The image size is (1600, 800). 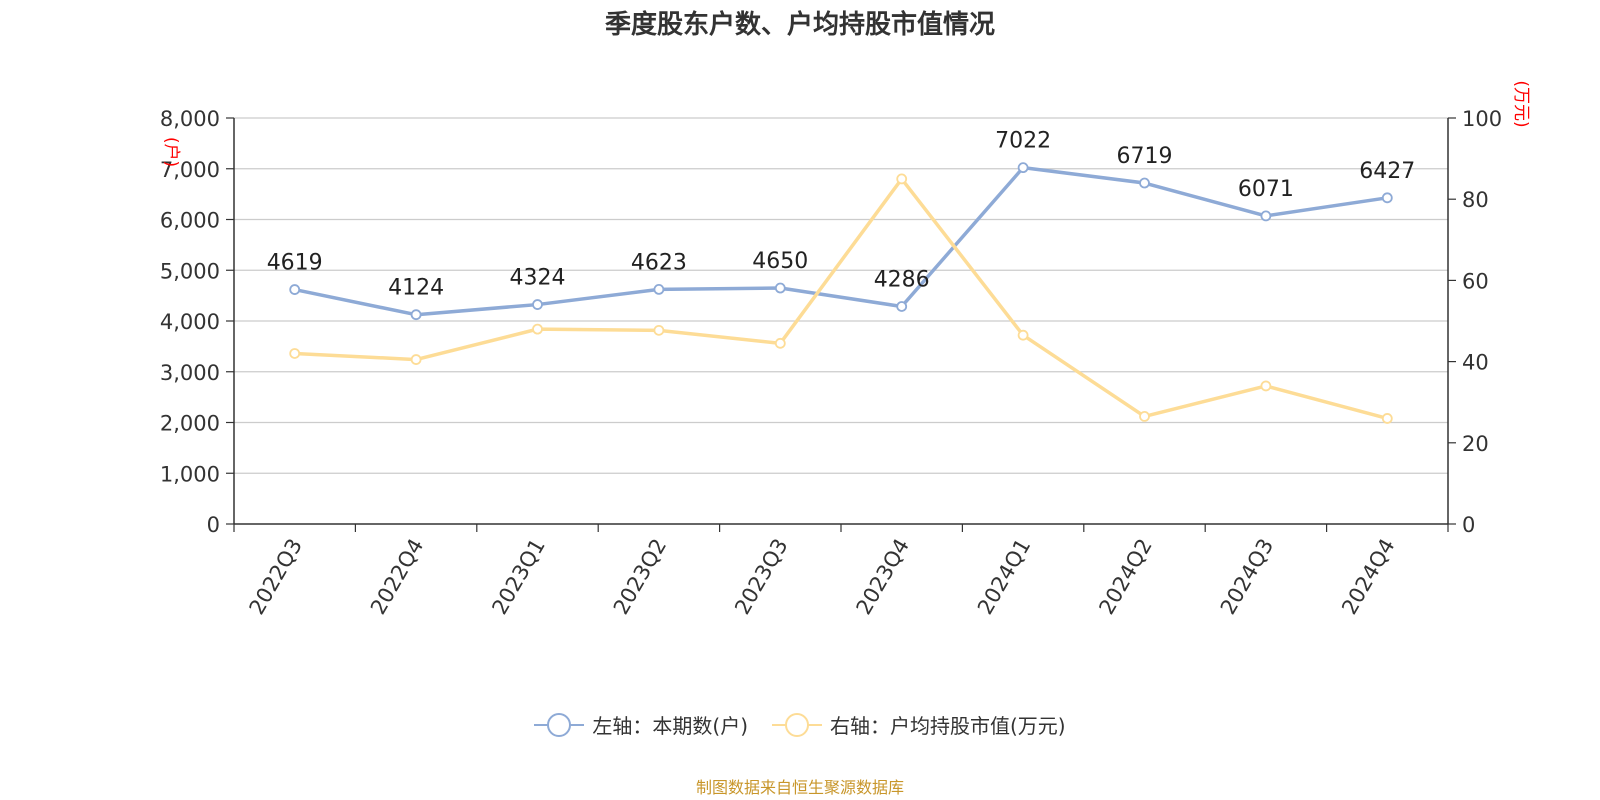 What do you see at coordinates (670, 726) in the screenshot?
I see `legend-label-left: 左轴：本期数(户)` at bounding box center [670, 726].